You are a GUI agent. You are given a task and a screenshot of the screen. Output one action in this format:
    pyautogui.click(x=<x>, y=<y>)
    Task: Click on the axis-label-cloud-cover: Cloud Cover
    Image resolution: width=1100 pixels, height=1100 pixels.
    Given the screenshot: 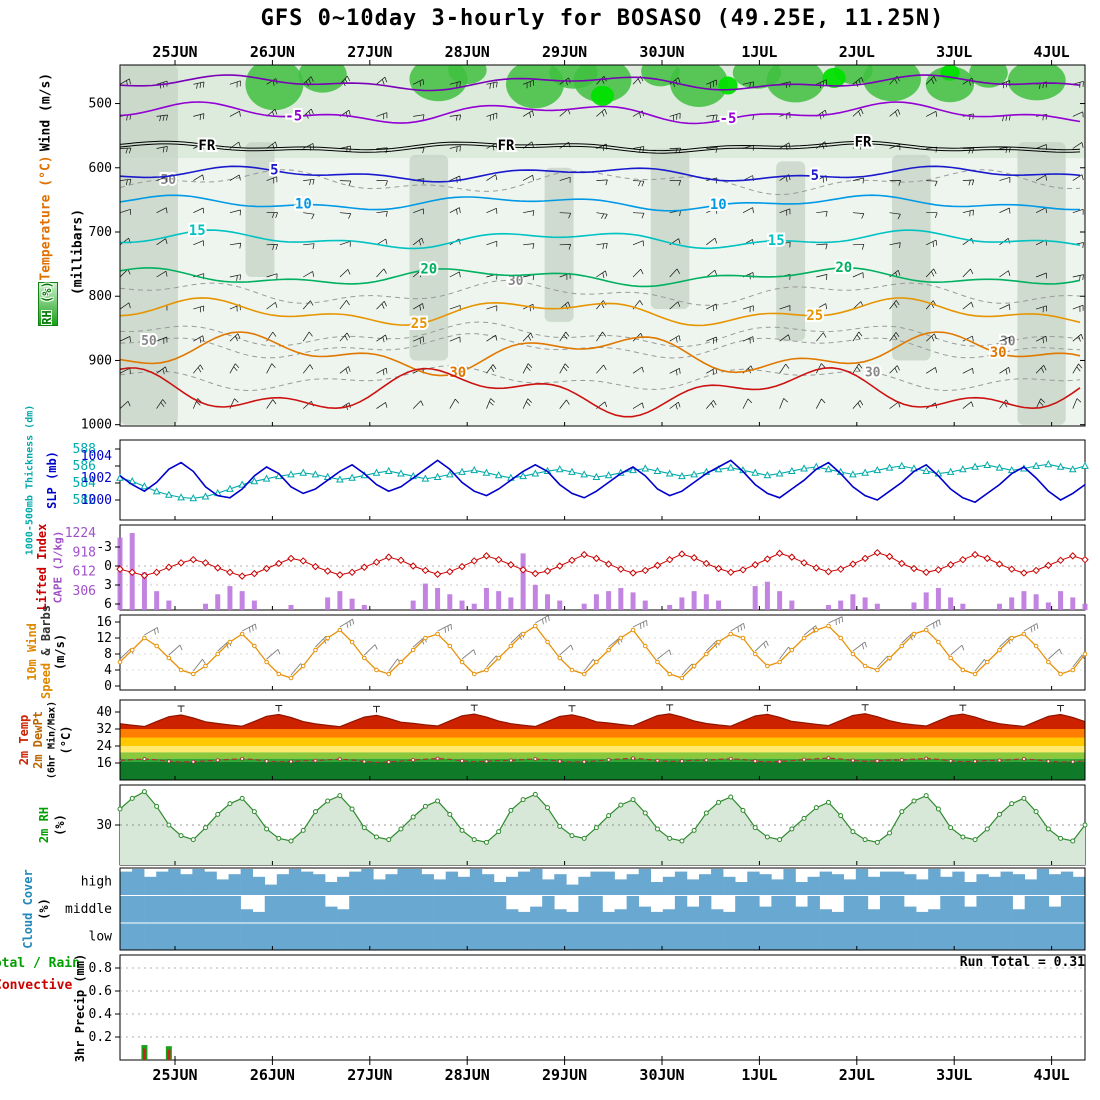 What is the action you would take?
    pyautogui.click(x=28, y=909)
    